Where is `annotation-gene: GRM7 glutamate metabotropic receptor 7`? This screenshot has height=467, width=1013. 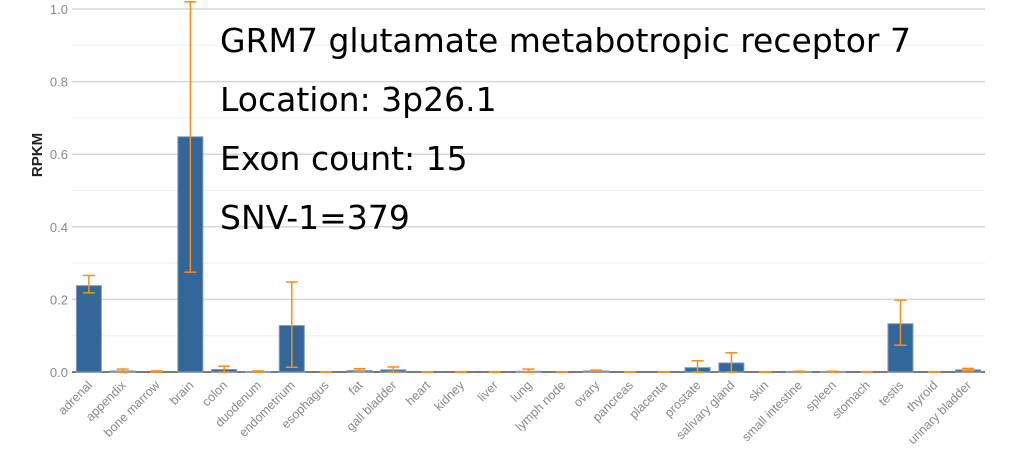 annotation-gene: GRM7 glutamate metabotropic receptor 7 is located at coordinates (565, 40).